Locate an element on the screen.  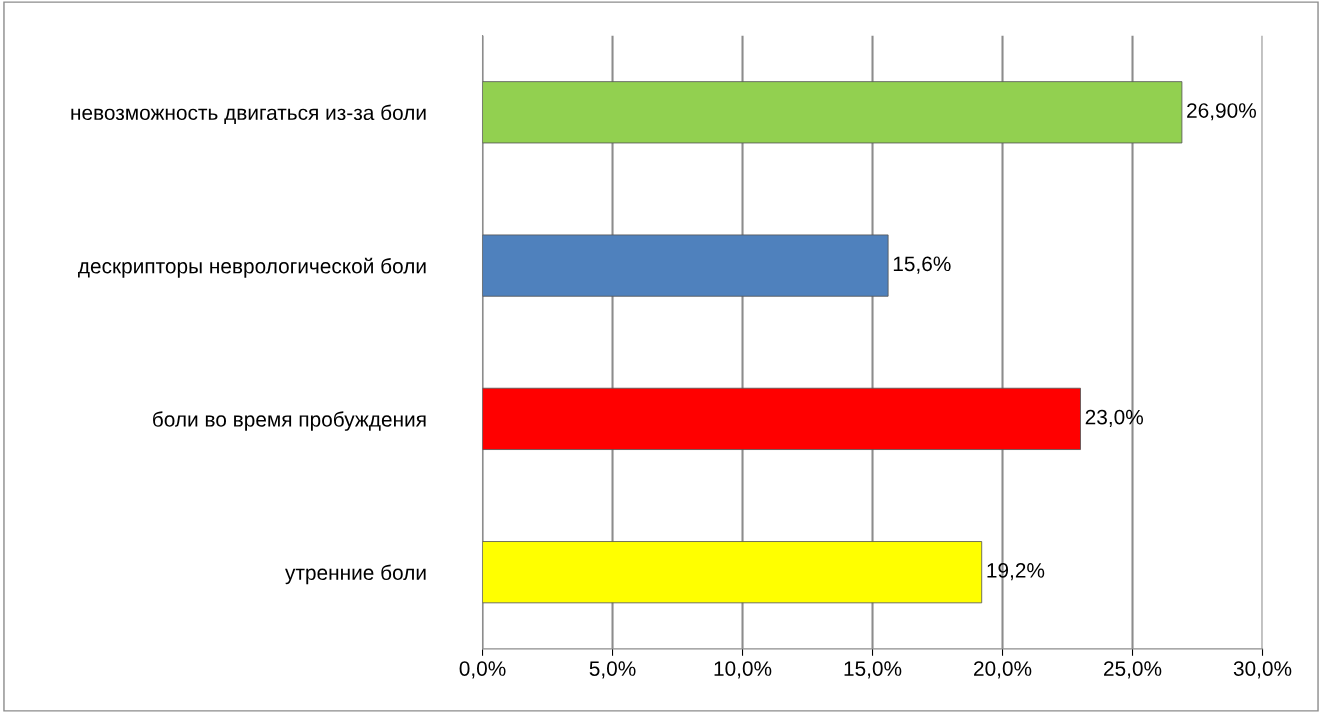
data-label: 19,2% is located at coordinates (1016, 572).